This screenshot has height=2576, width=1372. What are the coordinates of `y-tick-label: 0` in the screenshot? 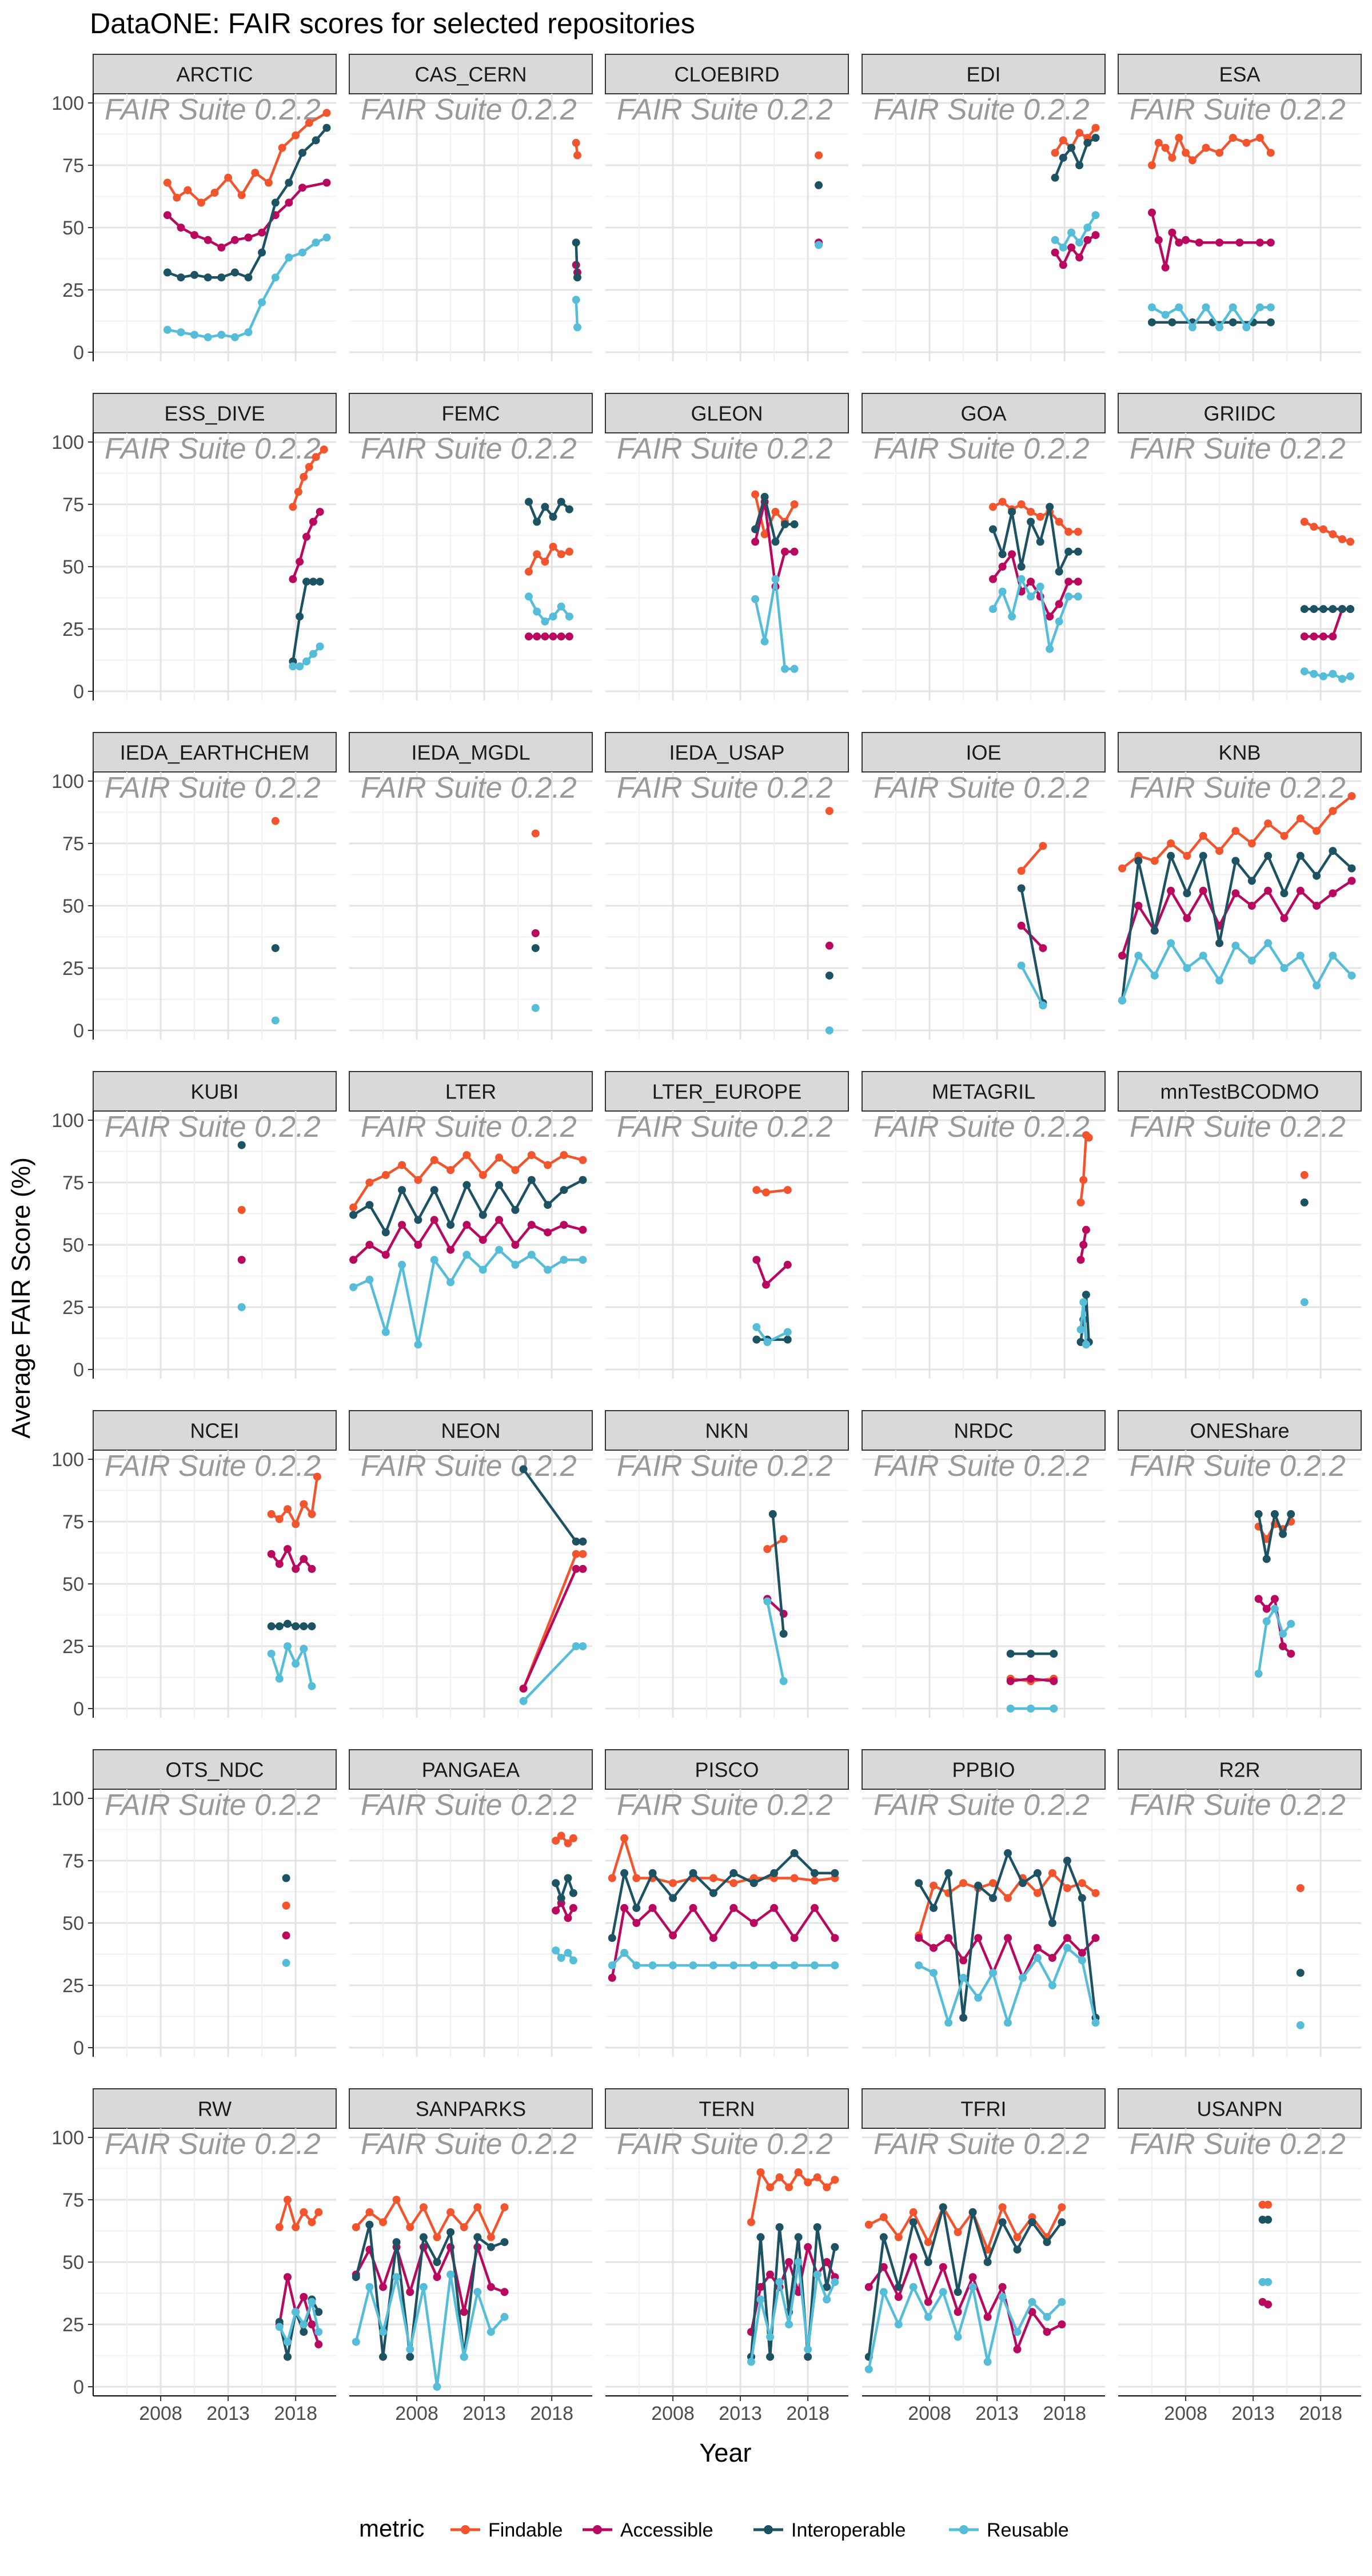 It's located at (78, 2387).